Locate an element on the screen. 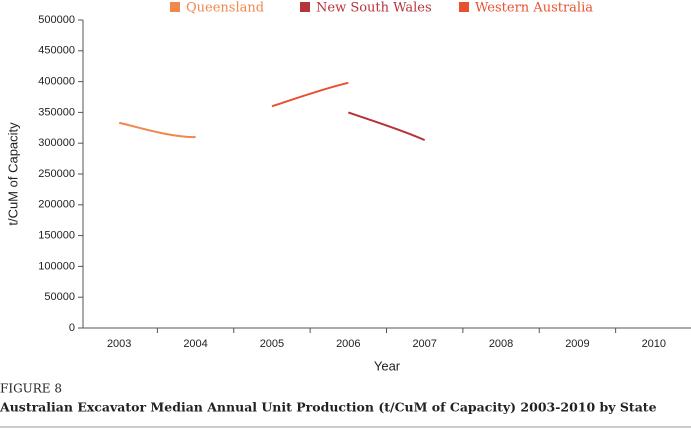  y-tick-label: 450000 is located at coordinates (56, 51).